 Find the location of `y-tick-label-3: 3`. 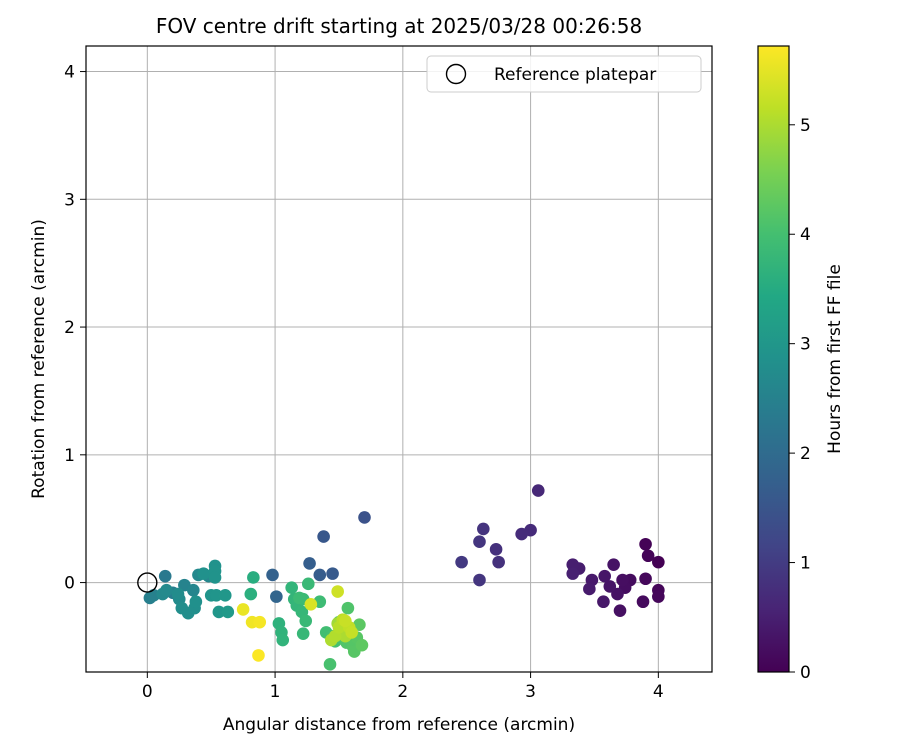

y-tick-label-3: 3 is located at coordinates (69, 200).